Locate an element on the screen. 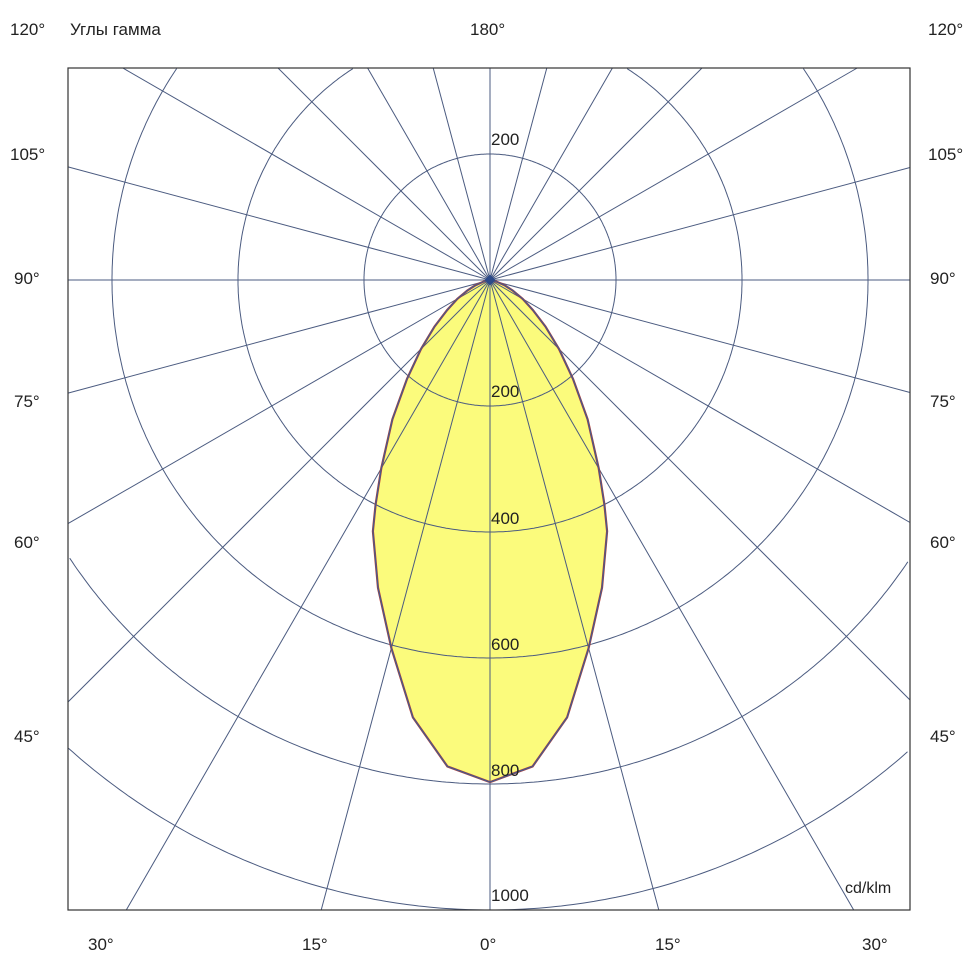 This screenshot has width=980, height=980. radial-label-800: 800 is located at coordinates (505, 770).